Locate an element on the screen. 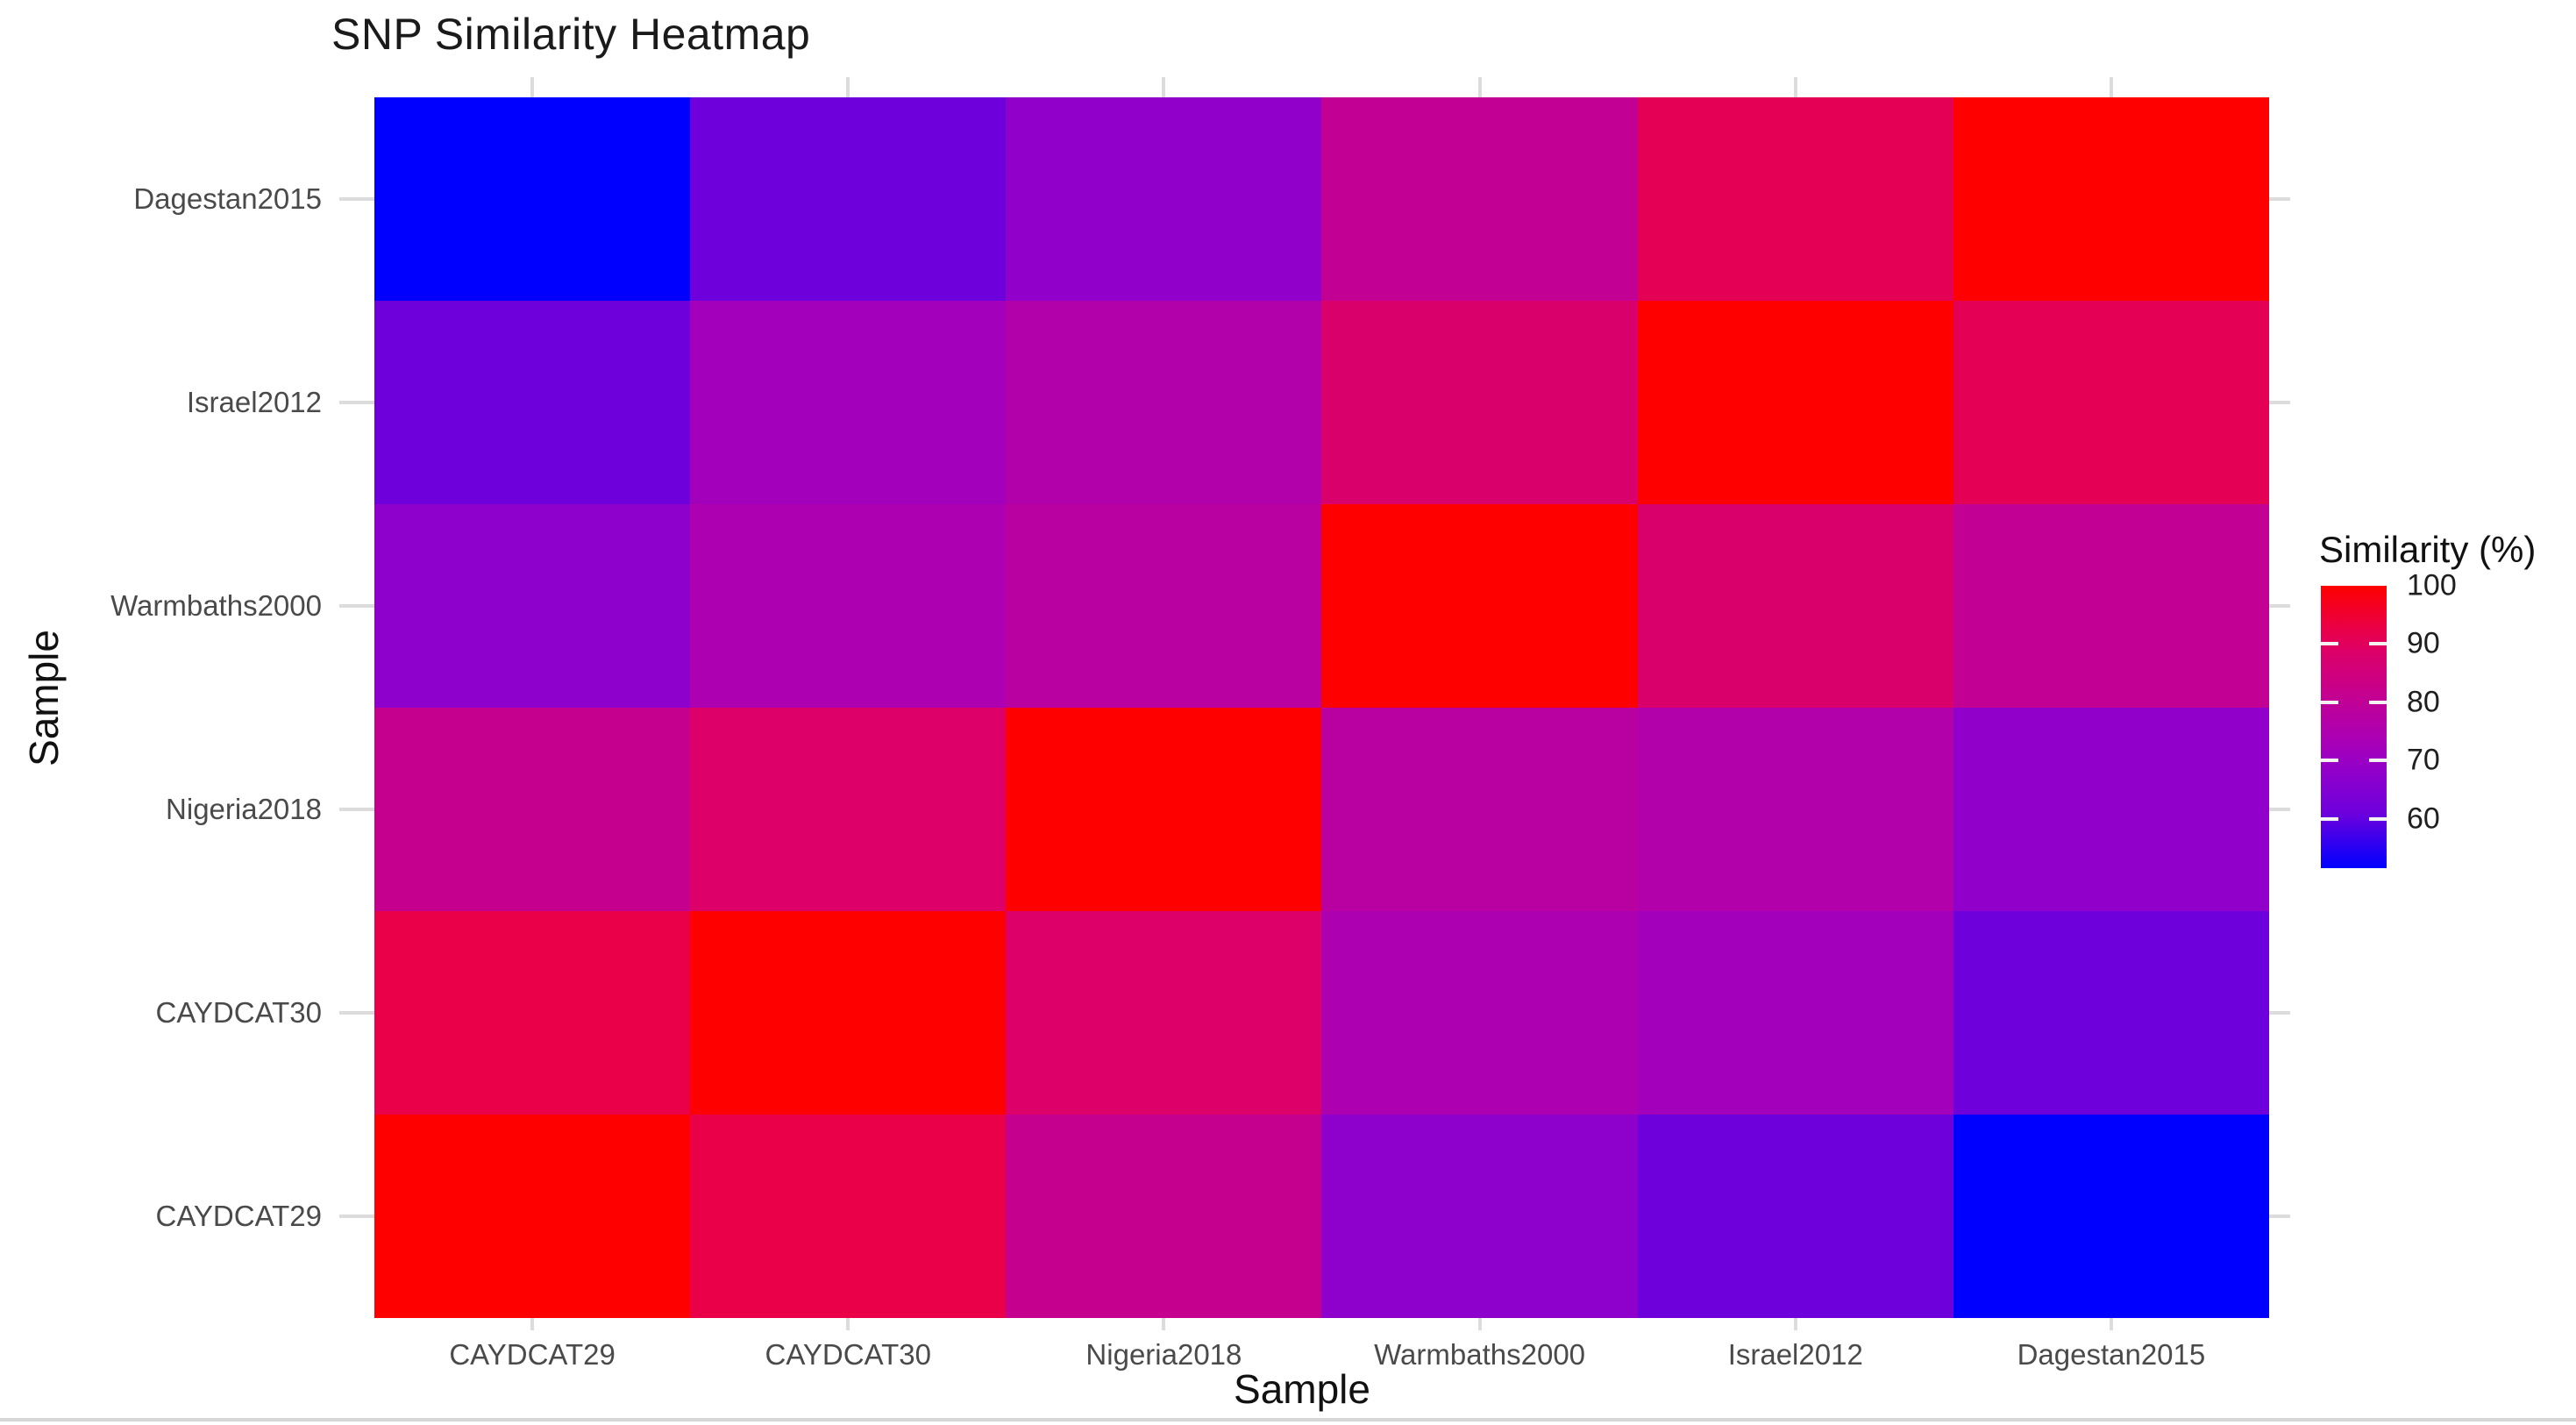  legend-colorbar is located at coordinates (2354, 727).